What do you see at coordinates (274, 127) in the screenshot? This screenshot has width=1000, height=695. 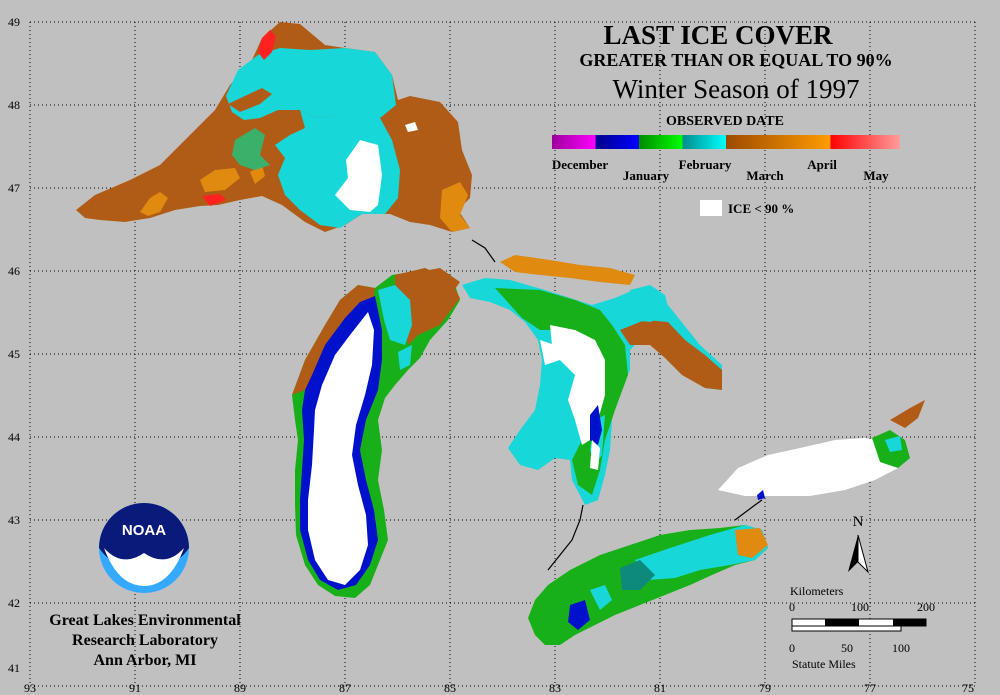 I see `lake-superior` at bounding box center [274, 127].